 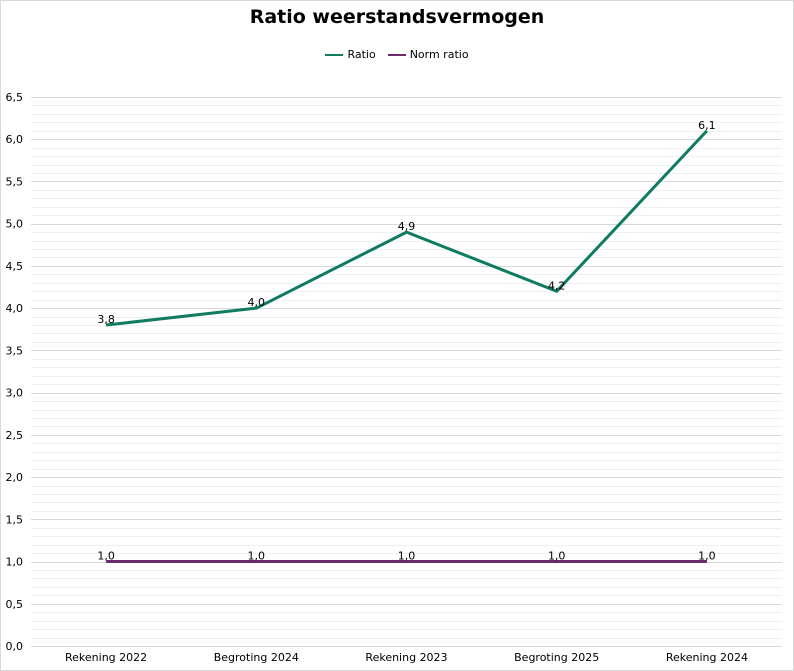 What do you see at coordinates (15, 97) in the screenshot?
I see `y-tick-label: 6,5` at bounding box center [15, 97].